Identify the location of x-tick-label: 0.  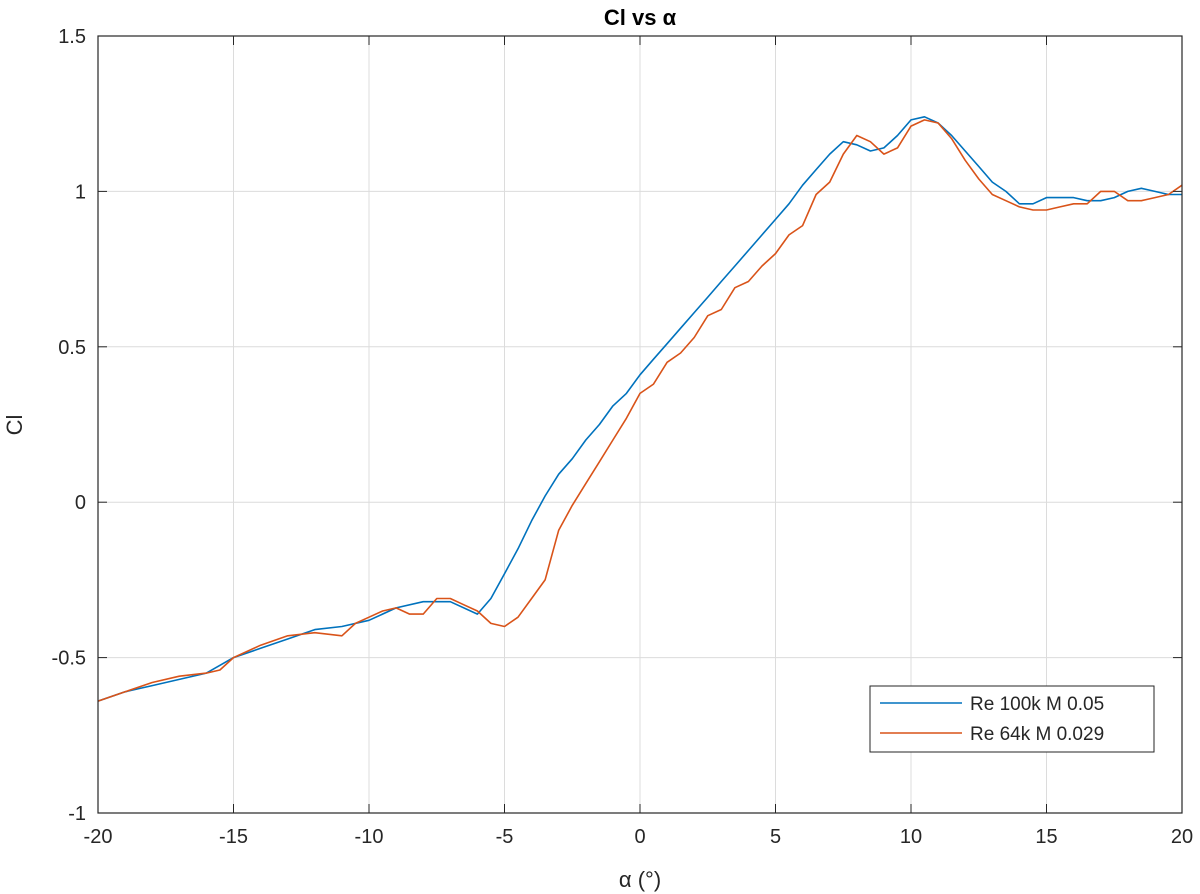
(639, 837).